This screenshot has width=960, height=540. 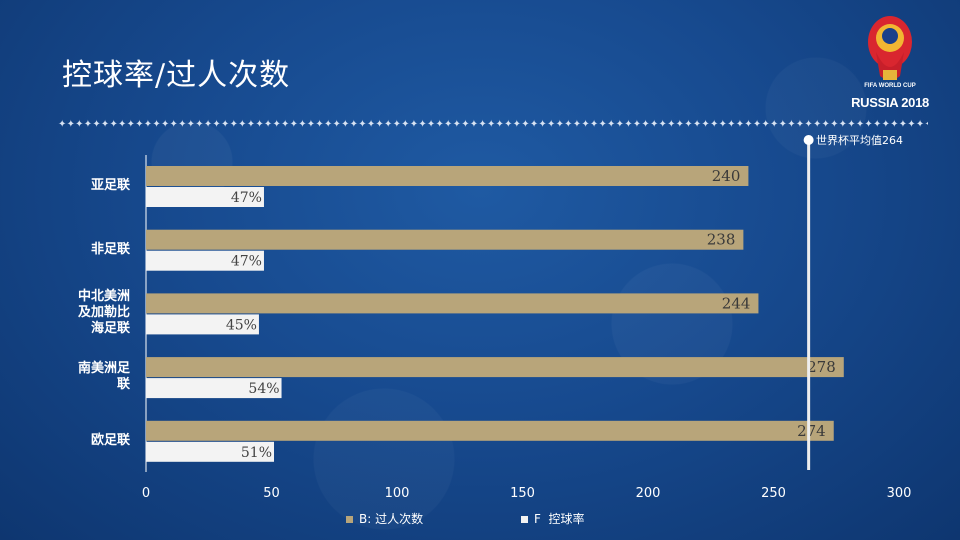 I want to click on reference-line-label: 世界杯平均值264, so click(x=859, y=140).